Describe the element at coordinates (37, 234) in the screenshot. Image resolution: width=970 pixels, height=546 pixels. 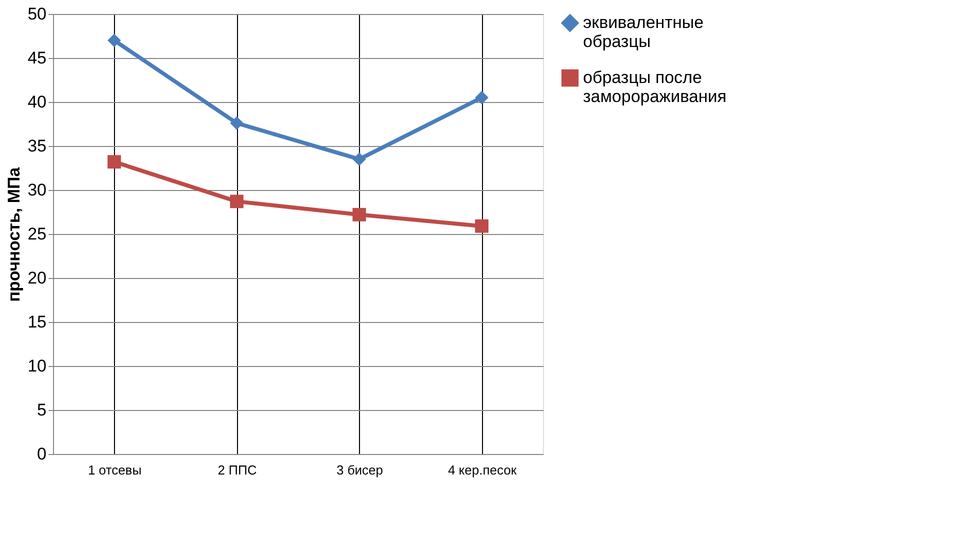
I see `y-tick-label: 25` at that location.